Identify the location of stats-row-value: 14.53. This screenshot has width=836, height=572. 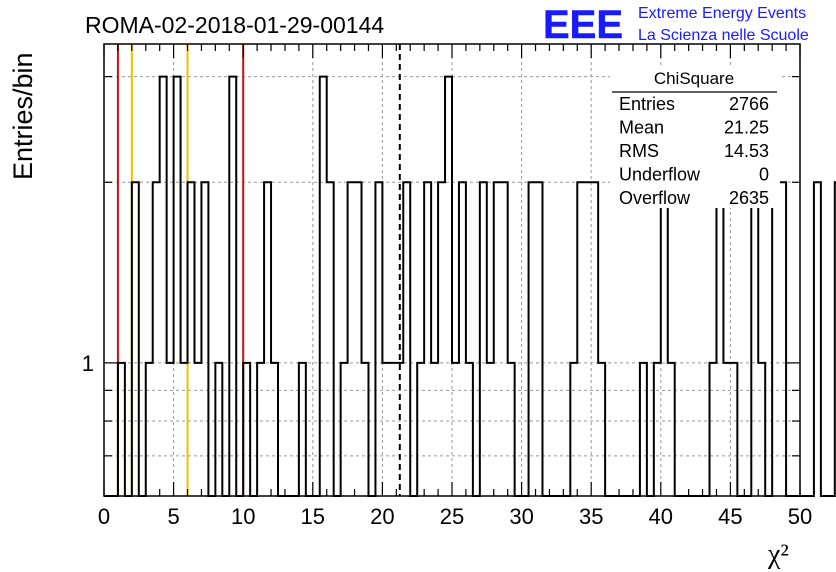
(746, 151).